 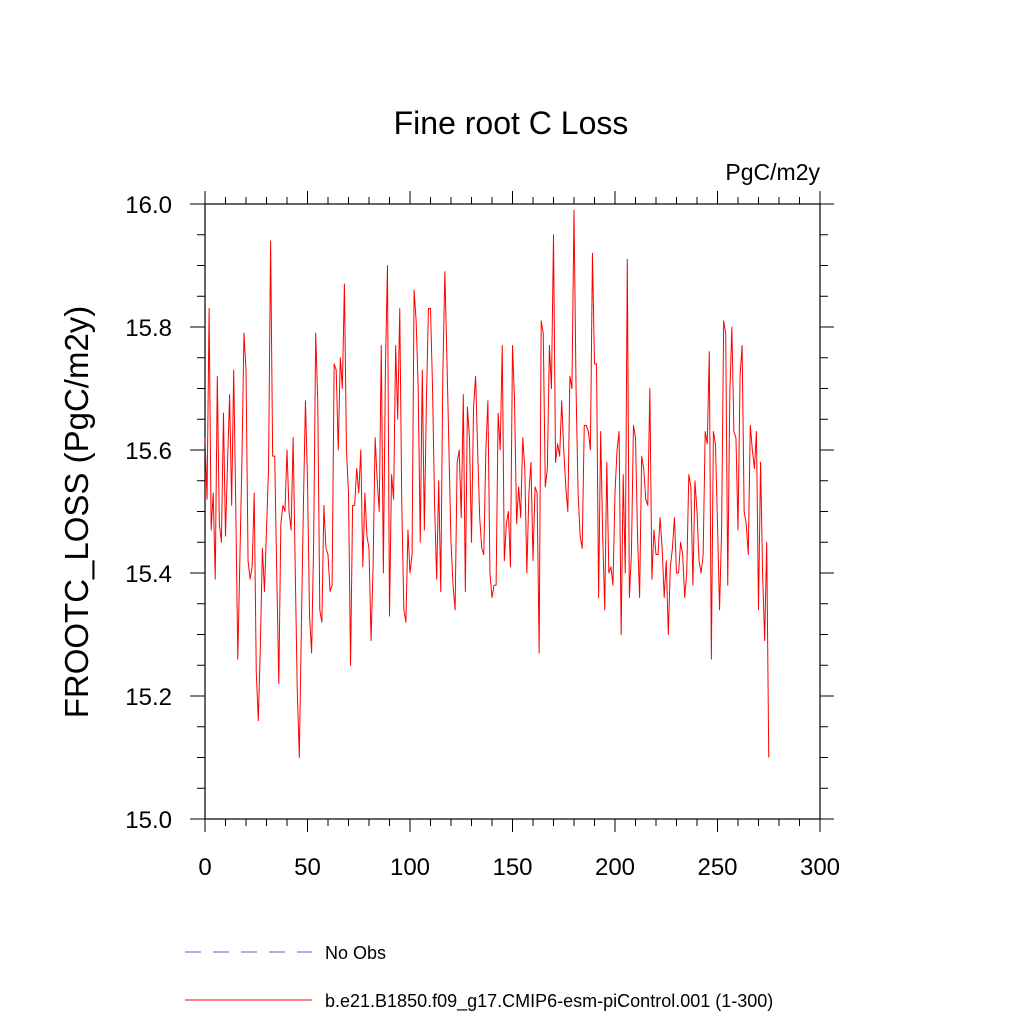 I want to click on y-tick-label: 15.0, so click(x=148, y=820).